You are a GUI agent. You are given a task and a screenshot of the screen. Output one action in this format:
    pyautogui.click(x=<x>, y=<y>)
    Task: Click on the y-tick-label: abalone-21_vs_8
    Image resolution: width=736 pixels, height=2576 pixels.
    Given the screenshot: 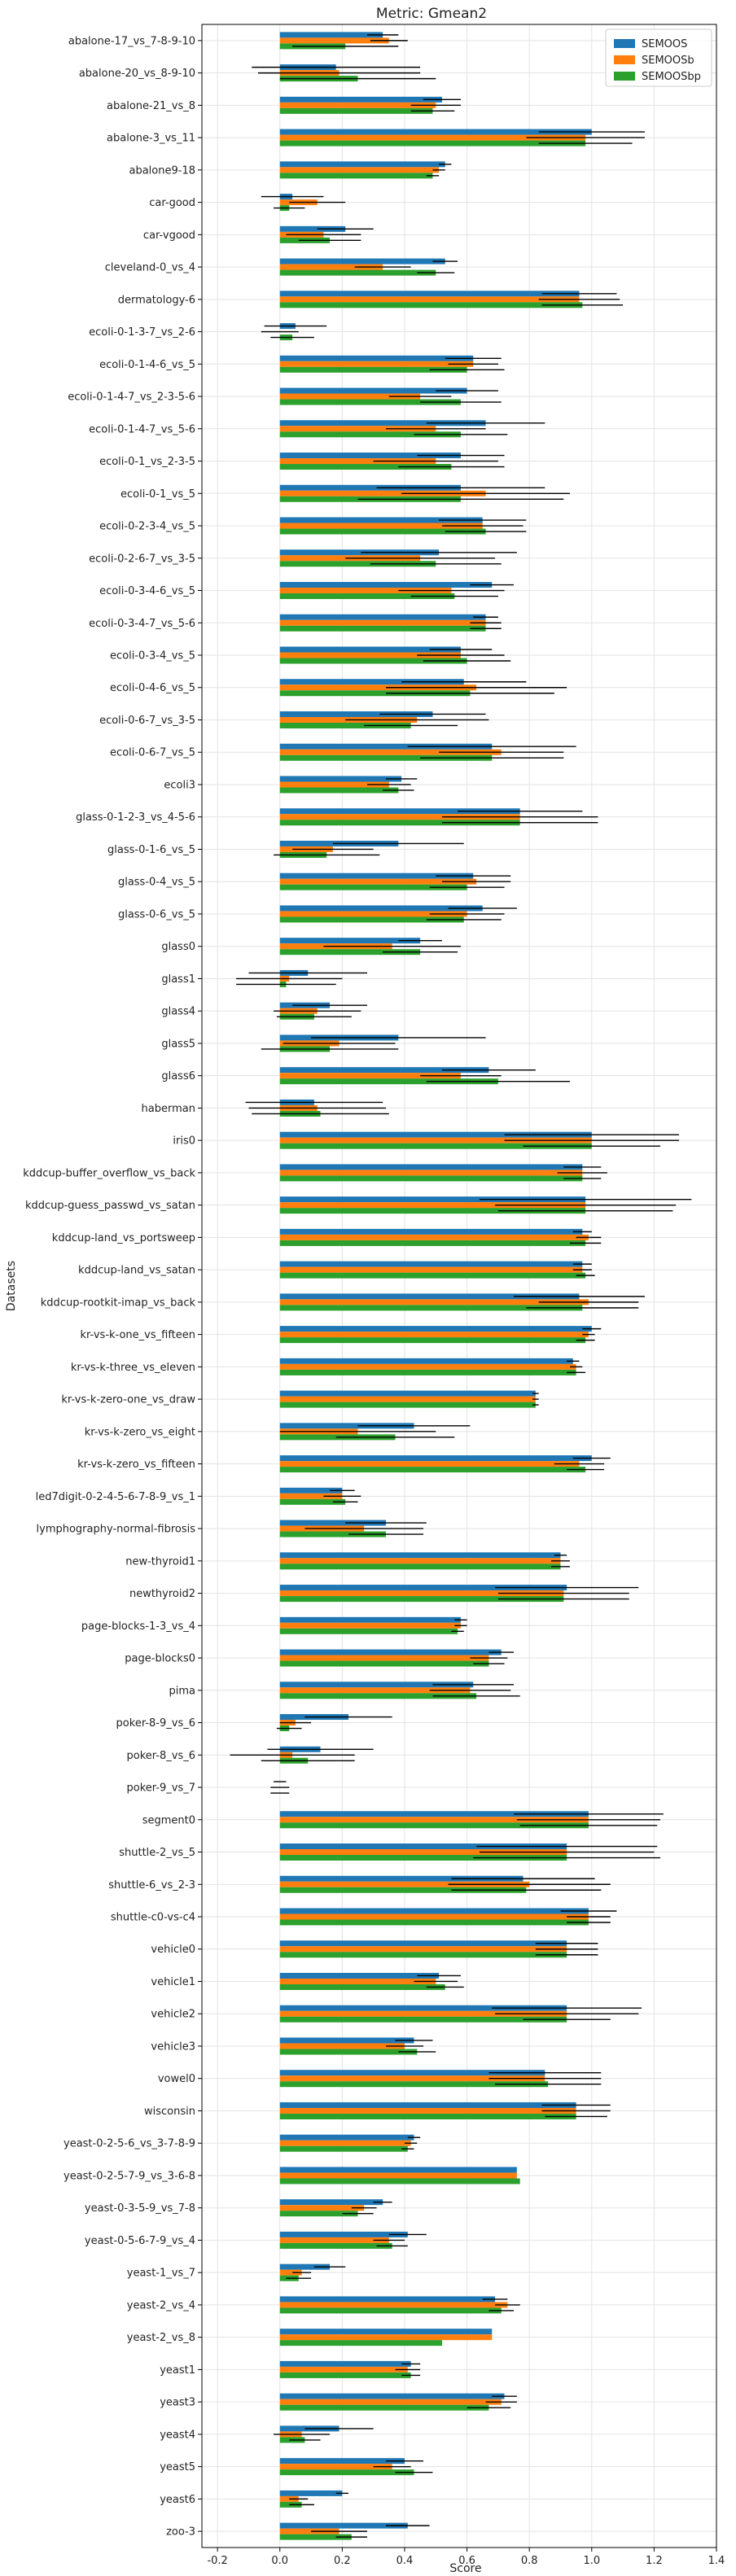 What is the action you would take?
    pyautogui.click(x=151, y=106)
    